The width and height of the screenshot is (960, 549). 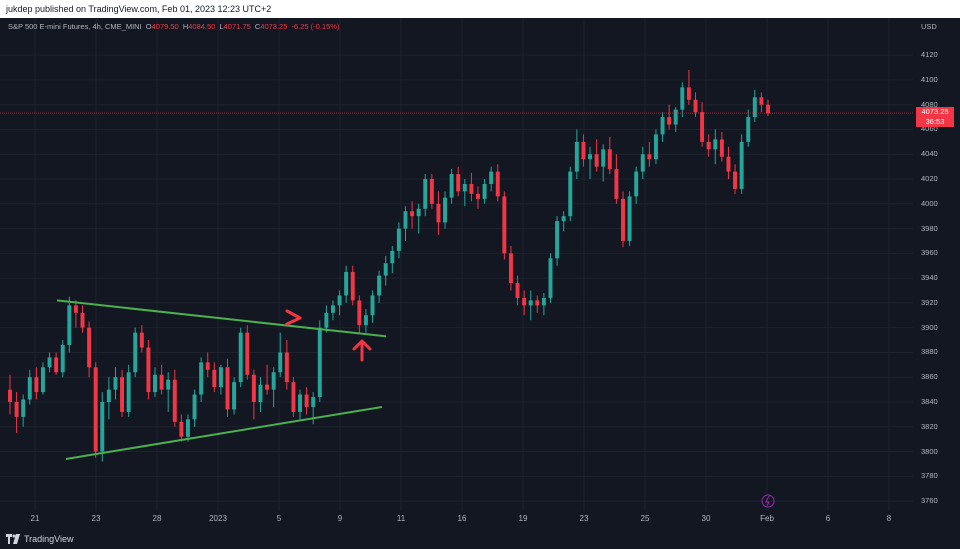 What do you see at coordinates (185, 26) in the screenshot?
I see `high-label: H` at bounding box center [185, 26].